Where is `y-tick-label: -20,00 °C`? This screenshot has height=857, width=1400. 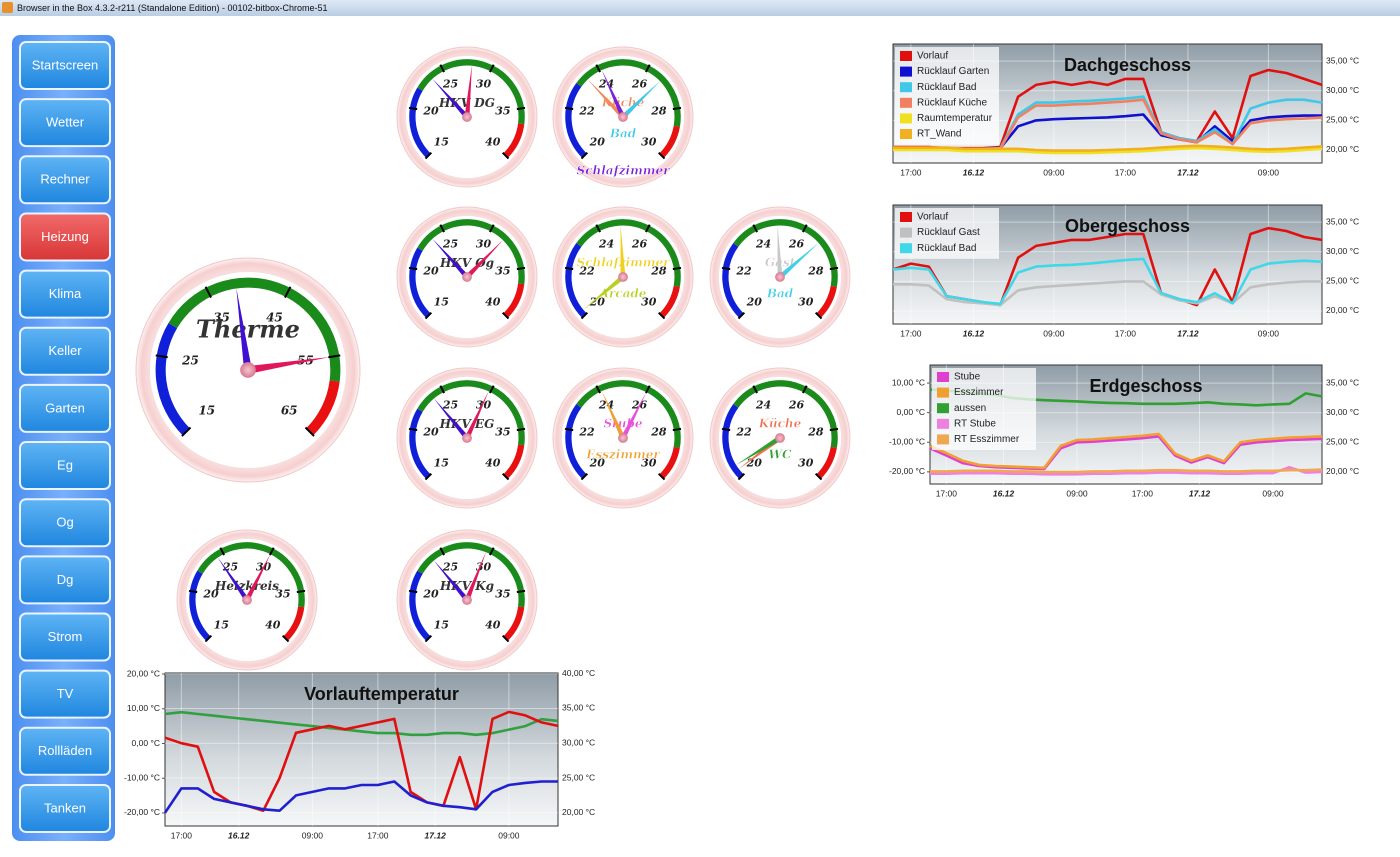 y-tick-label: -20,00 °C is located at coordinates (142, 812).